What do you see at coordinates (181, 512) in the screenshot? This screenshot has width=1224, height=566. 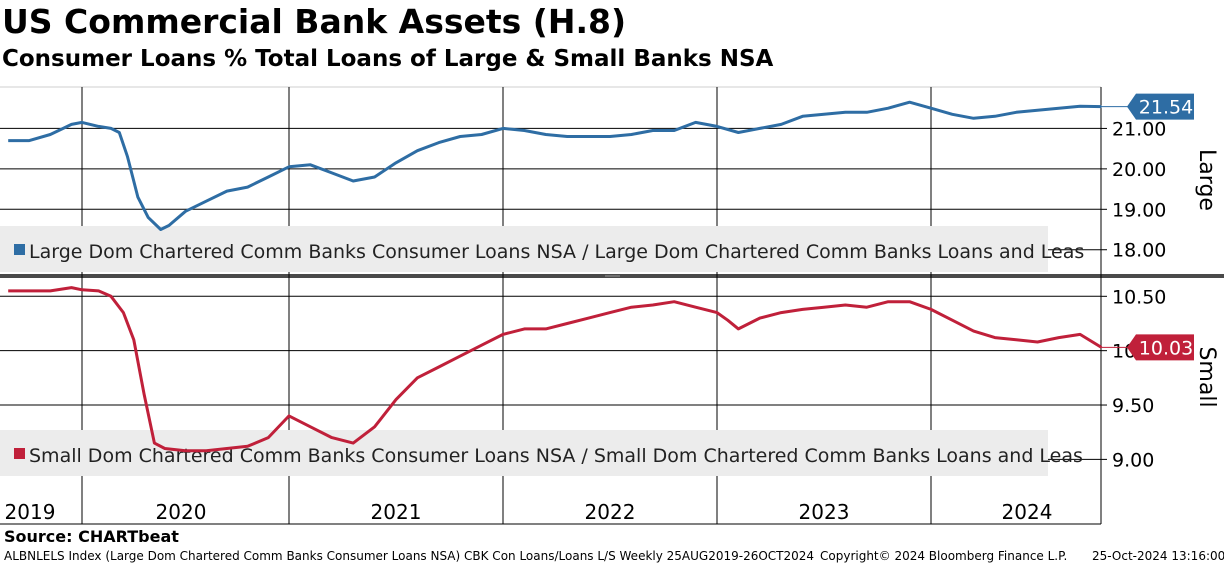 I see `year-tick-label: 2020` at bounding box center [181, 512].